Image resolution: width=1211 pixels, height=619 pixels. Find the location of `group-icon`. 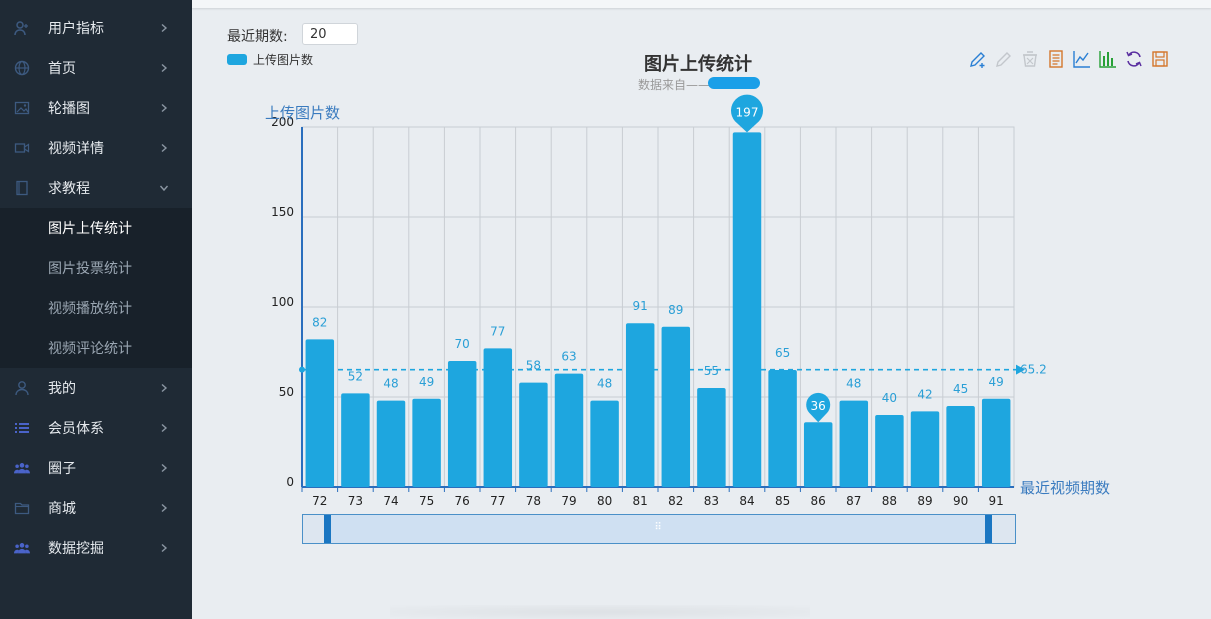

group-icon is located at coordinates (22, 548).